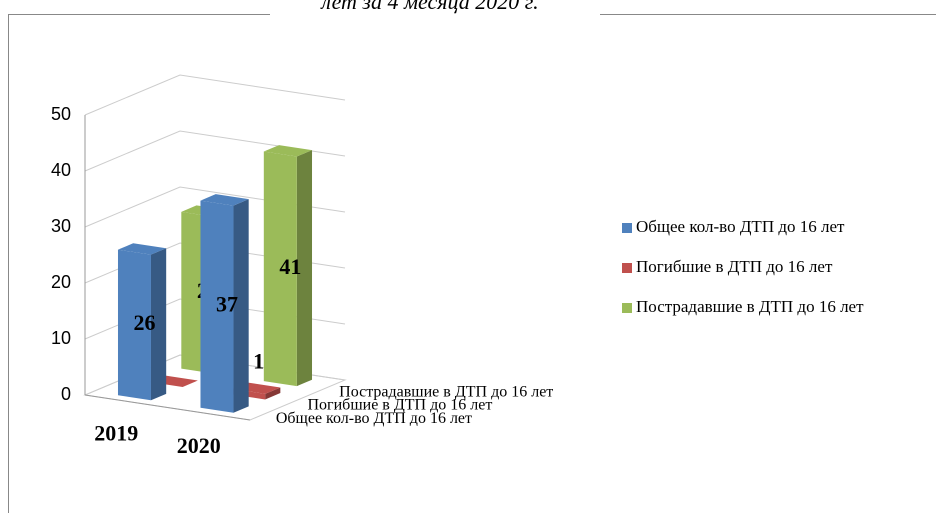  I want to click on data-label: 26, so click(144, 322).